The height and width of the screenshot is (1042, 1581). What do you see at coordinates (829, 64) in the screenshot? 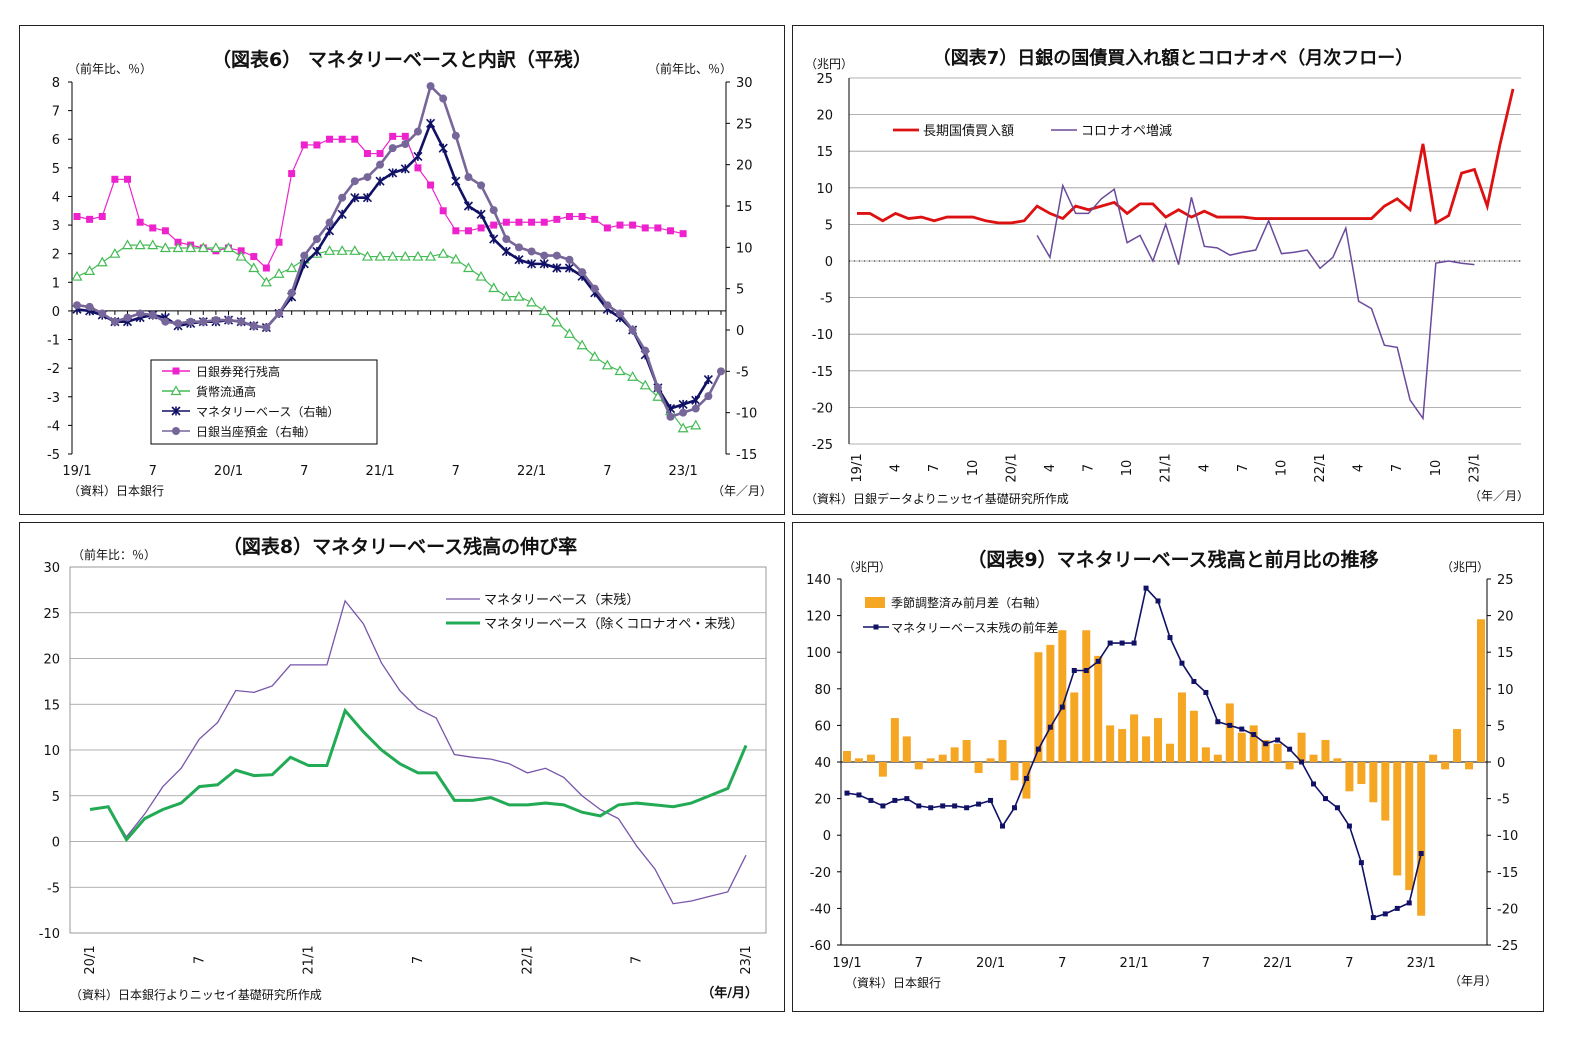
I see `y-axis-label: （兆円）` at bounding box center [829, 64].